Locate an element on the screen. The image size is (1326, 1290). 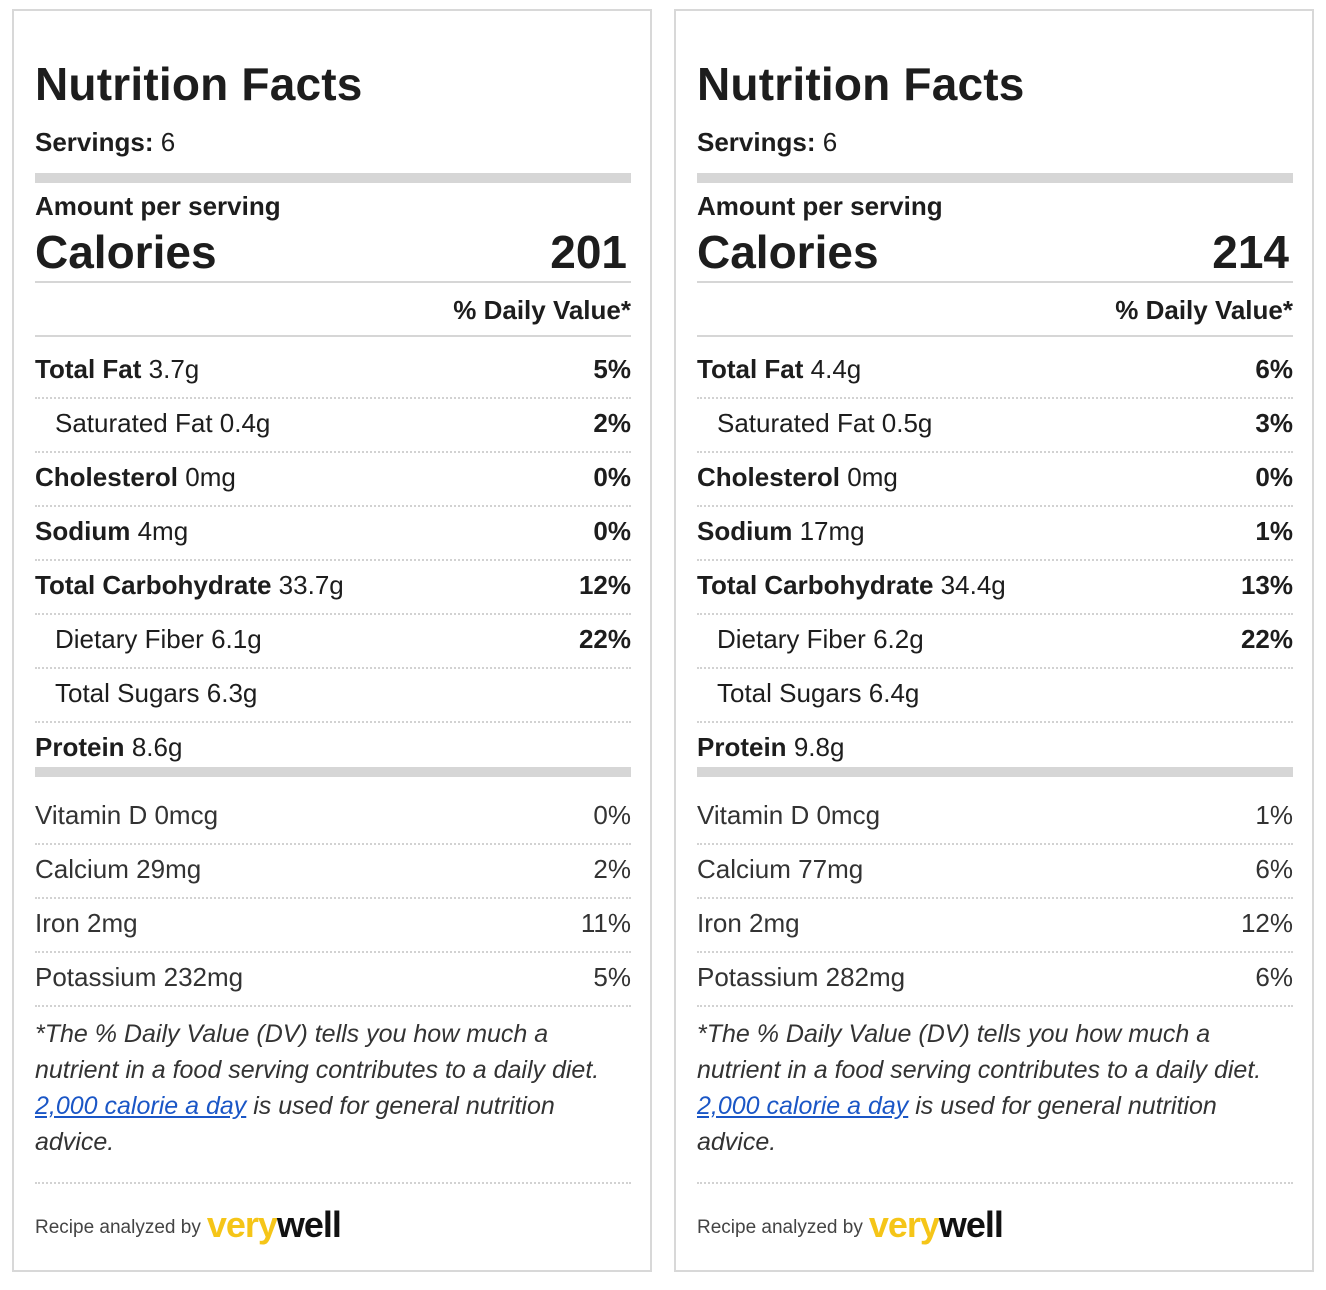
servings-value: 6 is located at coordinates (830, 142).